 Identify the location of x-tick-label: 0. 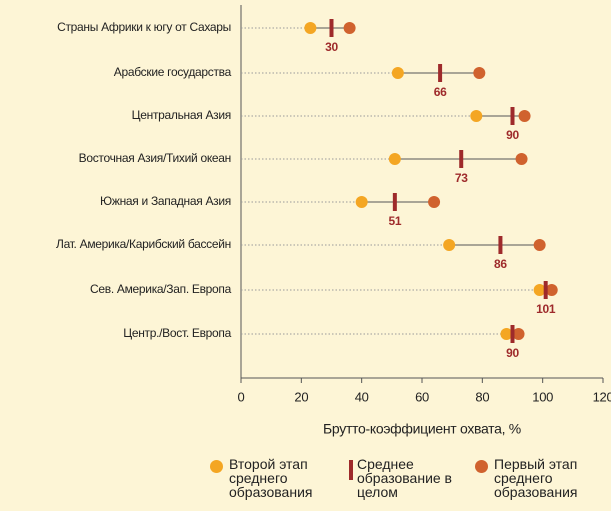
(241, 396).